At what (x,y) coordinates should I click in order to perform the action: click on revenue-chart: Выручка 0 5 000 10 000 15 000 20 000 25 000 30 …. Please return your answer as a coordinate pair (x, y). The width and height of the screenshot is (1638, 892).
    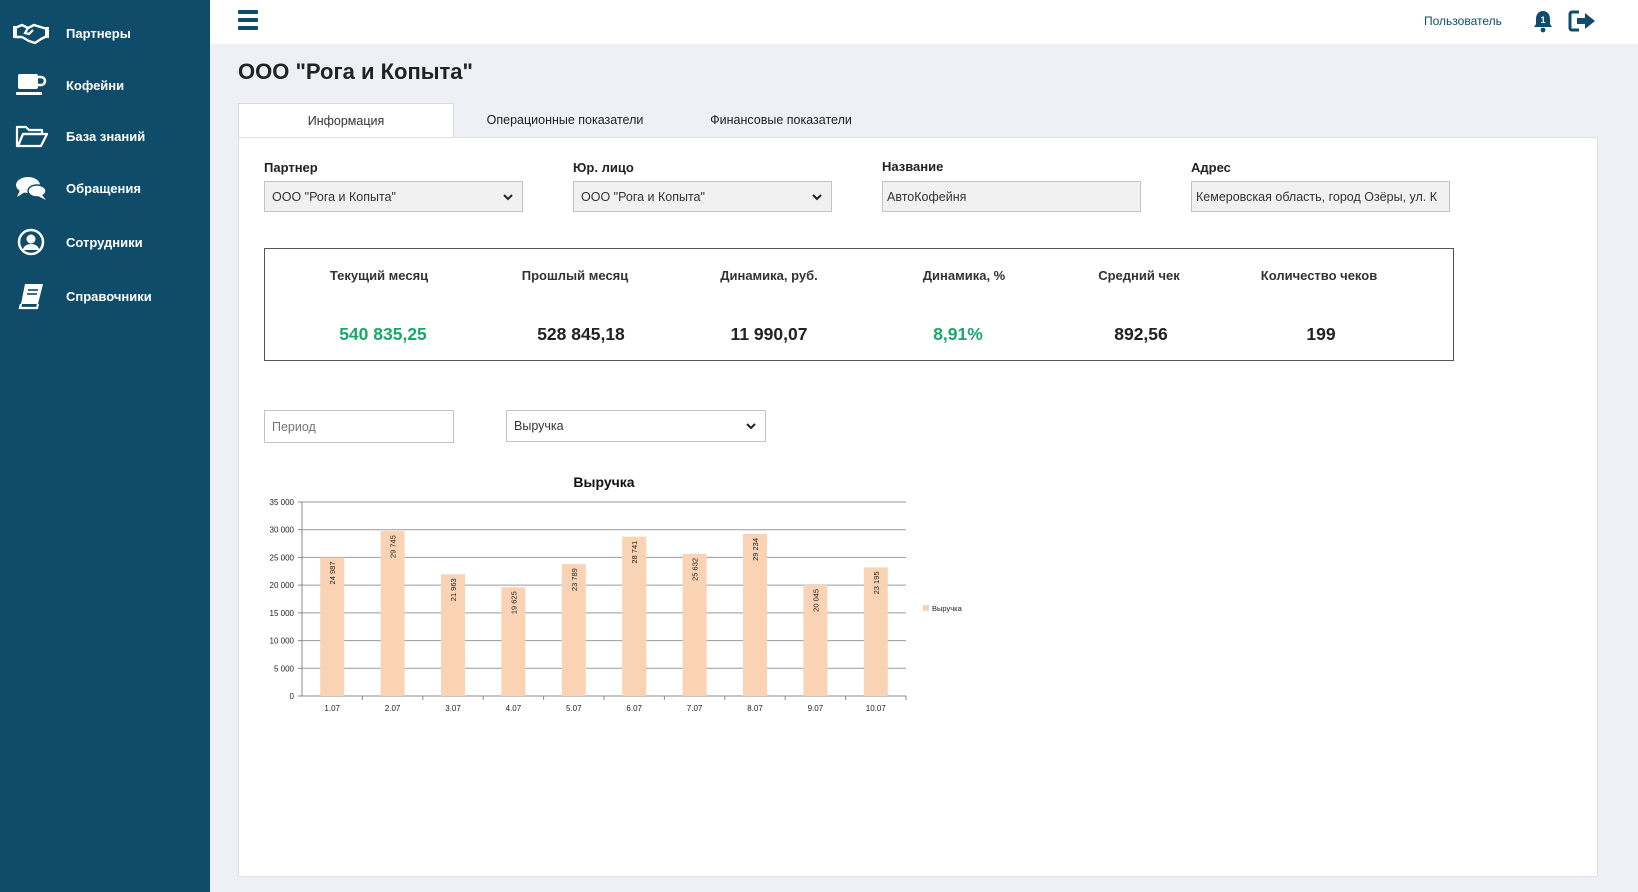
    Looking at the image, I should click on (620, 595).